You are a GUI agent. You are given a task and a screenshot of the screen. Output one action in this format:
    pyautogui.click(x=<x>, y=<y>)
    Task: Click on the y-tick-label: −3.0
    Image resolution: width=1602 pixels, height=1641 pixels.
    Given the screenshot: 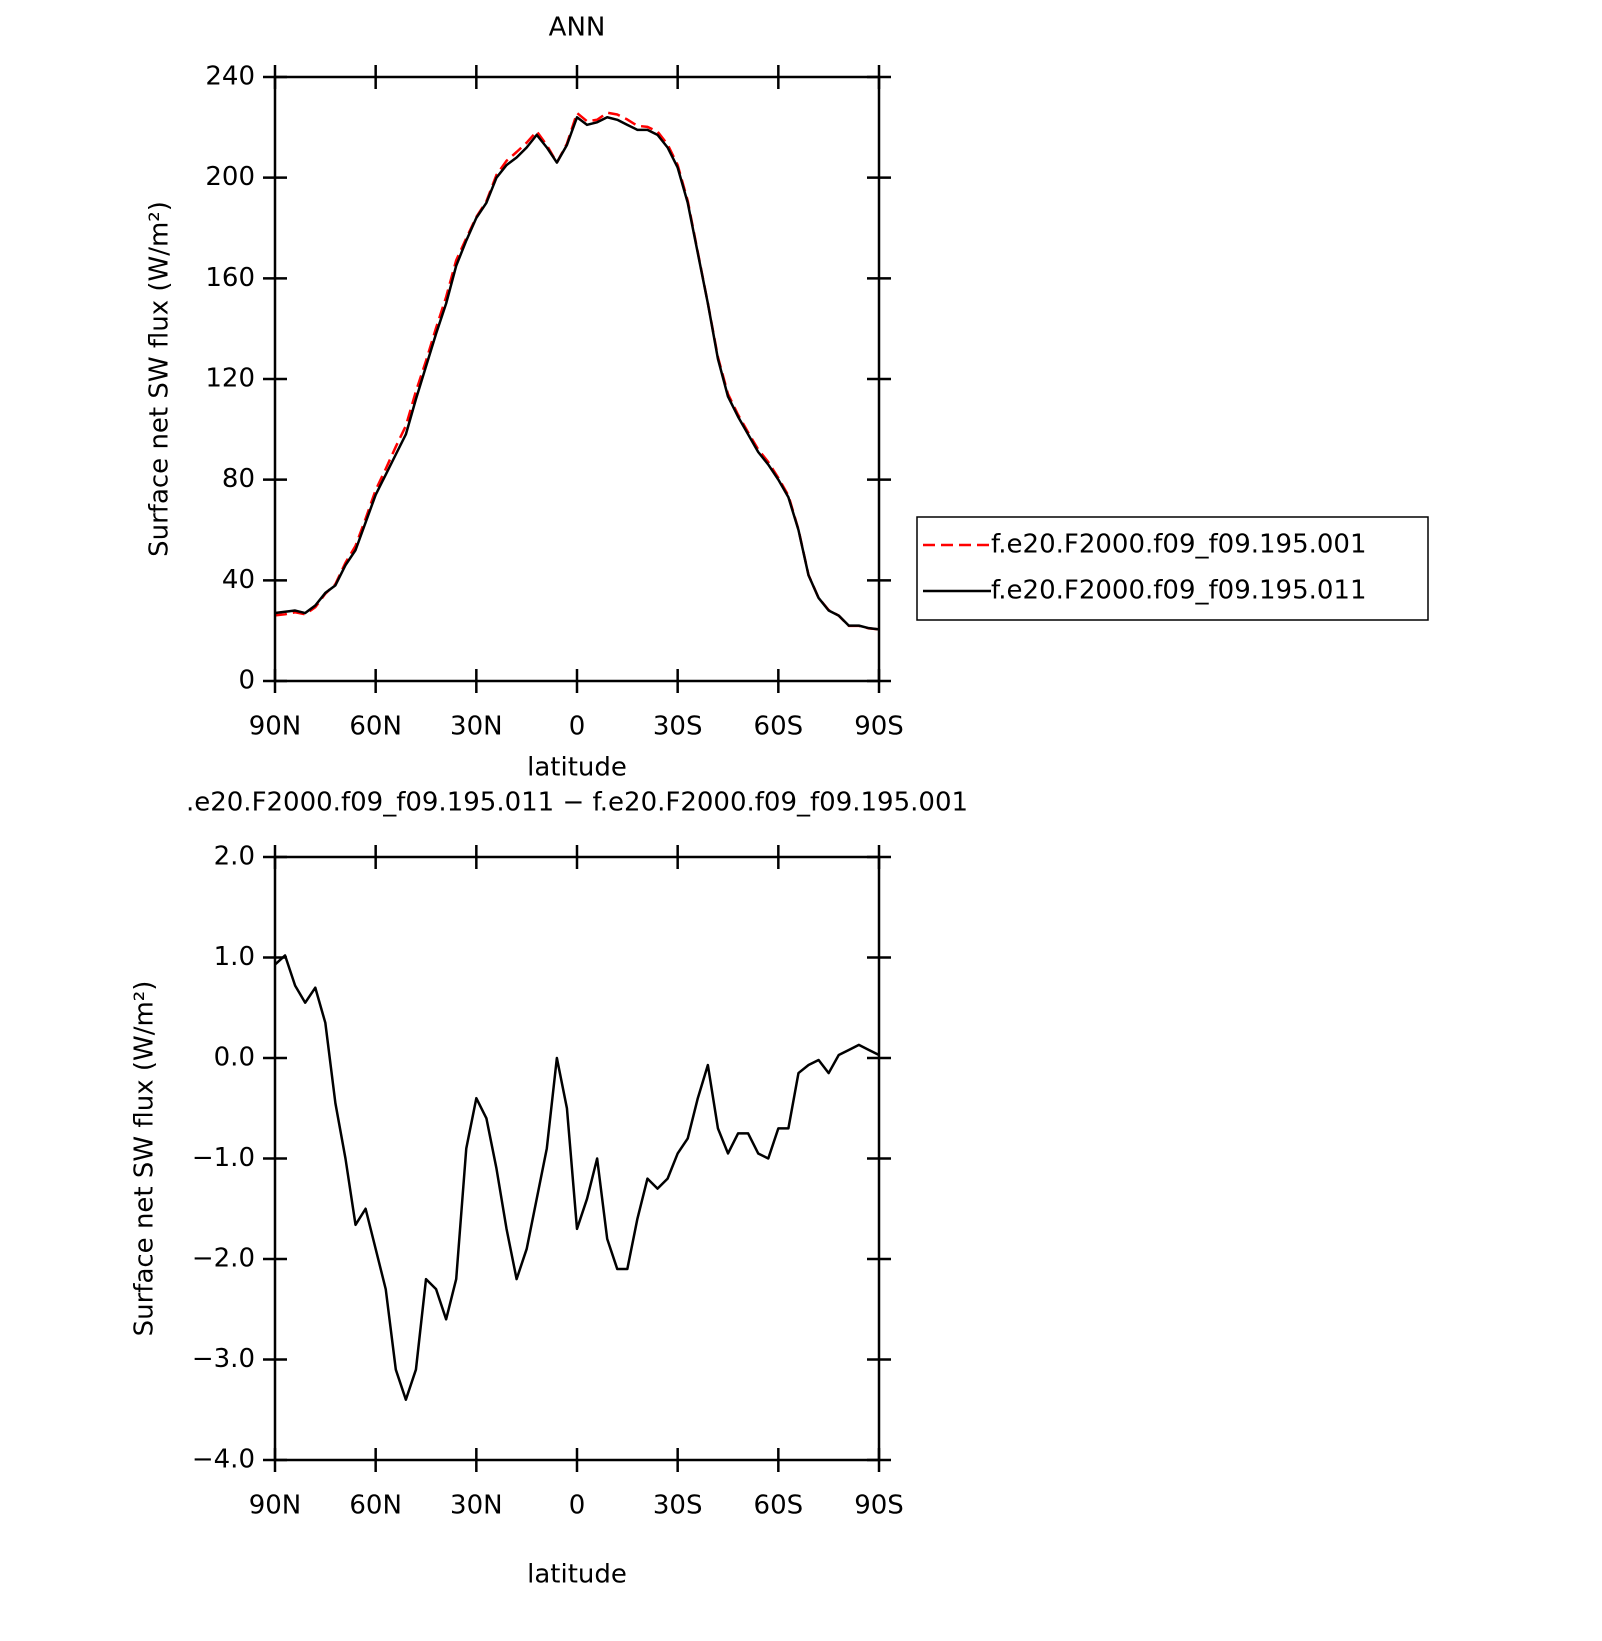 What is the action you would take?
    pyautogui.click(x=223, y=1359)
    